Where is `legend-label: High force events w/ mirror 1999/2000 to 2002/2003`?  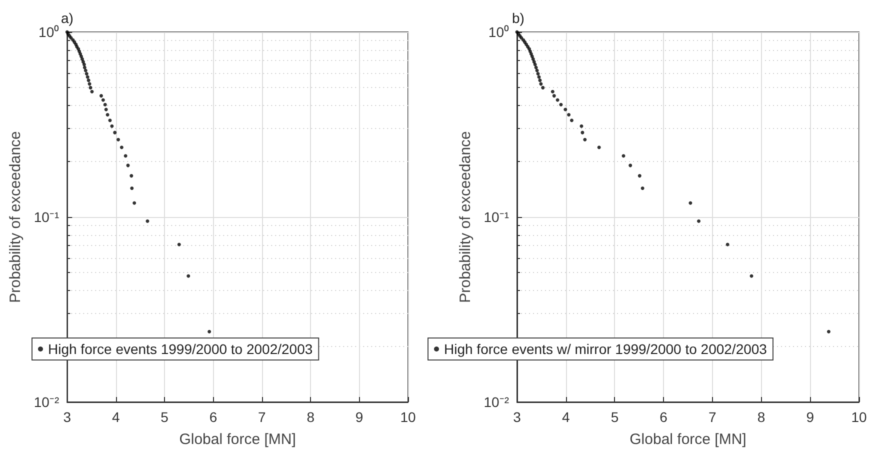 legend-label: High force events w/ mirror 1999/2000 to 2002/2003 is located at coordinates (606, 349).